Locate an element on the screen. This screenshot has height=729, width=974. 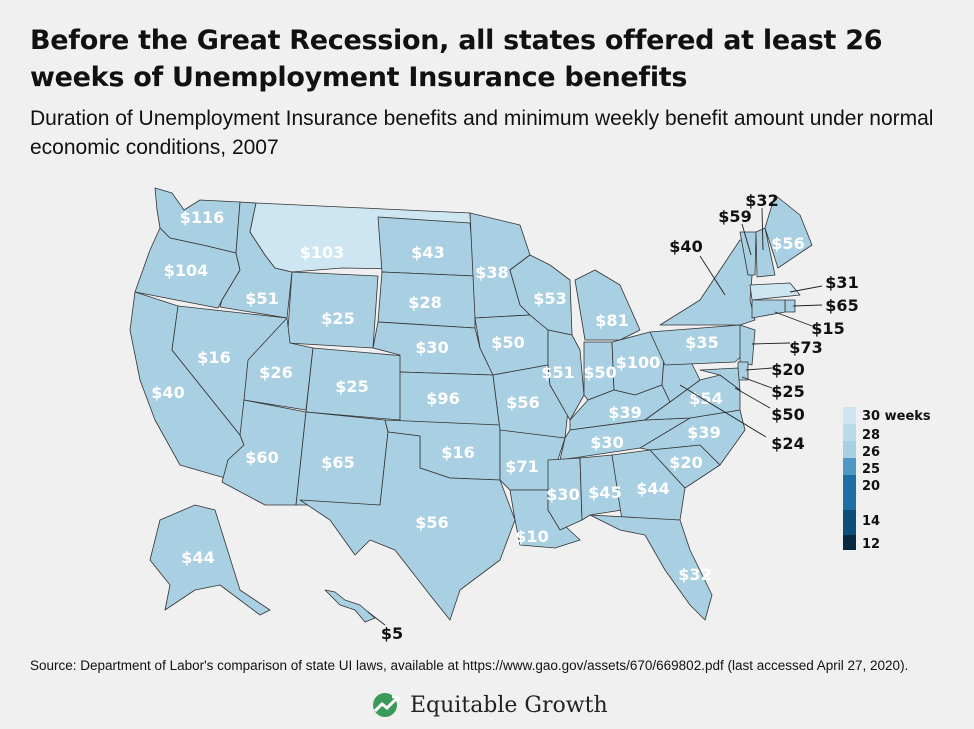
state-maine is located at coordinates (788, 231).